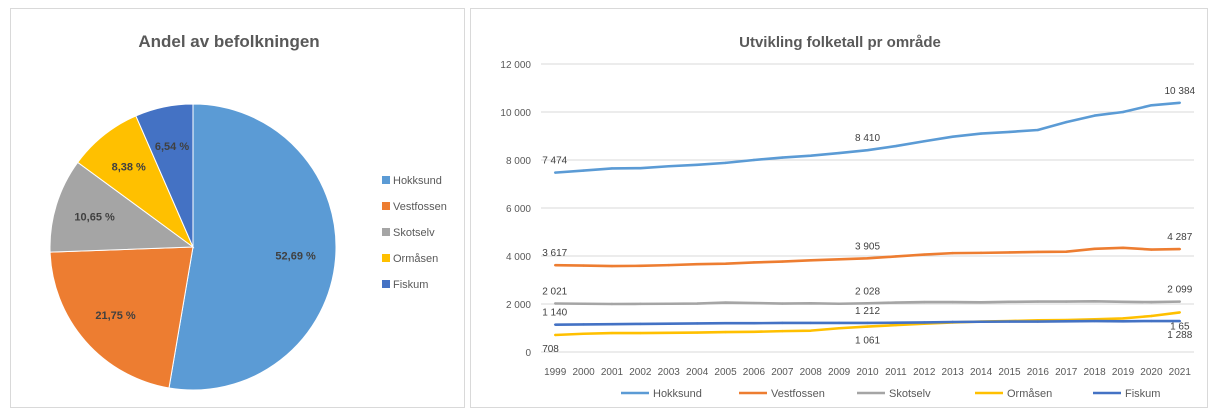  I want to click on x-tick-label: 2021, so click(1180, 372).